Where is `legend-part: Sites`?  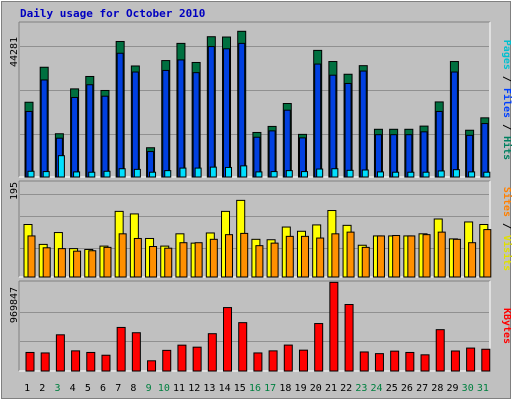
legend-part: Sites is located at coordinates (506, 202).